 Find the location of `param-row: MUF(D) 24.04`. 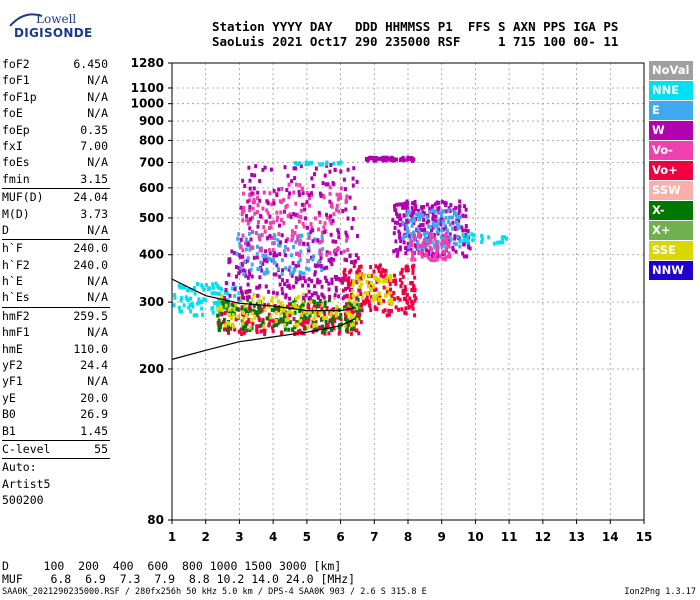

param-row: MUF(D) 24.04 is located at coordinates (56, 197).